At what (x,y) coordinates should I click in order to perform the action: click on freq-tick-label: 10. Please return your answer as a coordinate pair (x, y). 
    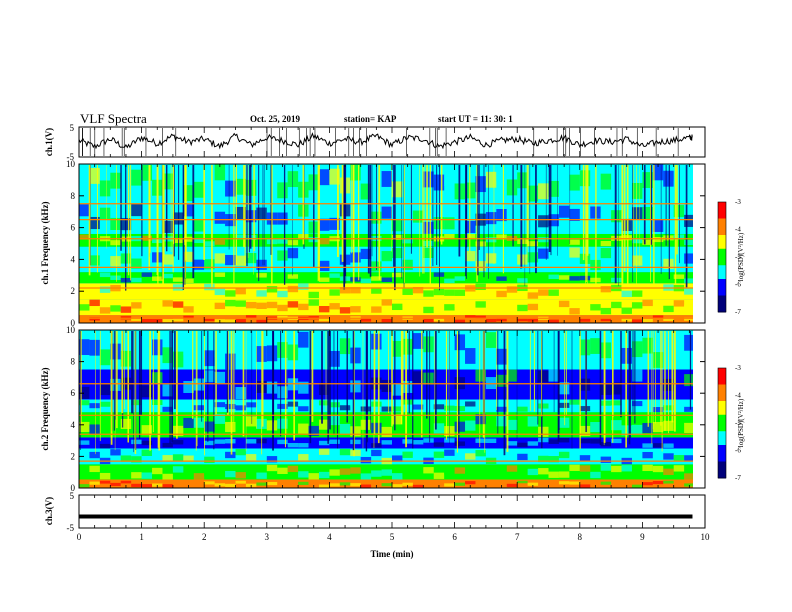
    Looking at the image, I should click on (71, 164).